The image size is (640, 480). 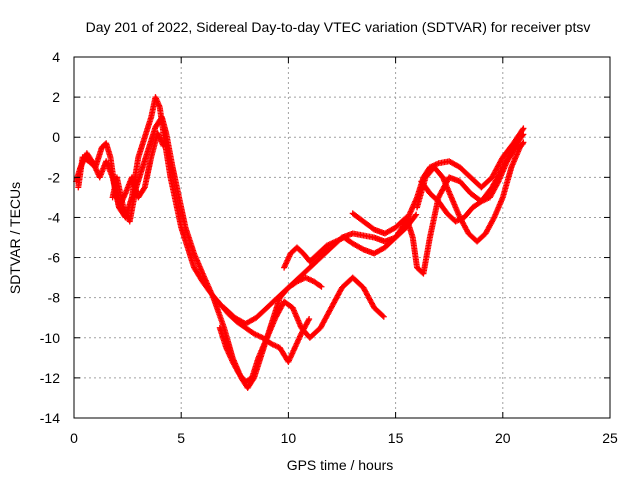 I want to click on y-tick-label: -4, so click(x=54, y=217).